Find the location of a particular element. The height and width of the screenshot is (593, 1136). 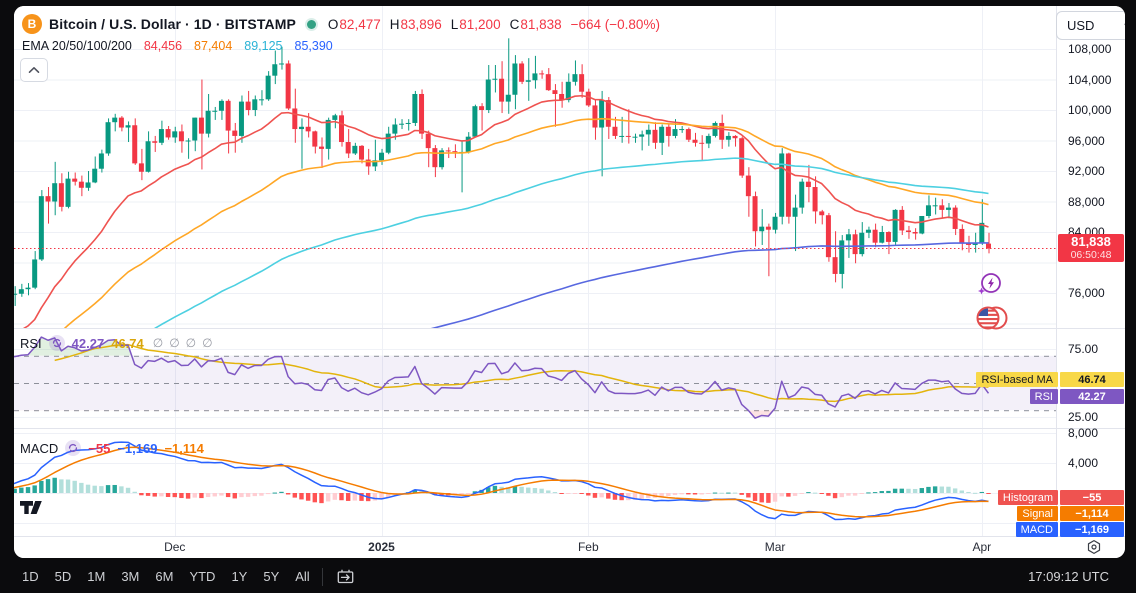

chevron-up-icon is located at coordinates (34, 70).